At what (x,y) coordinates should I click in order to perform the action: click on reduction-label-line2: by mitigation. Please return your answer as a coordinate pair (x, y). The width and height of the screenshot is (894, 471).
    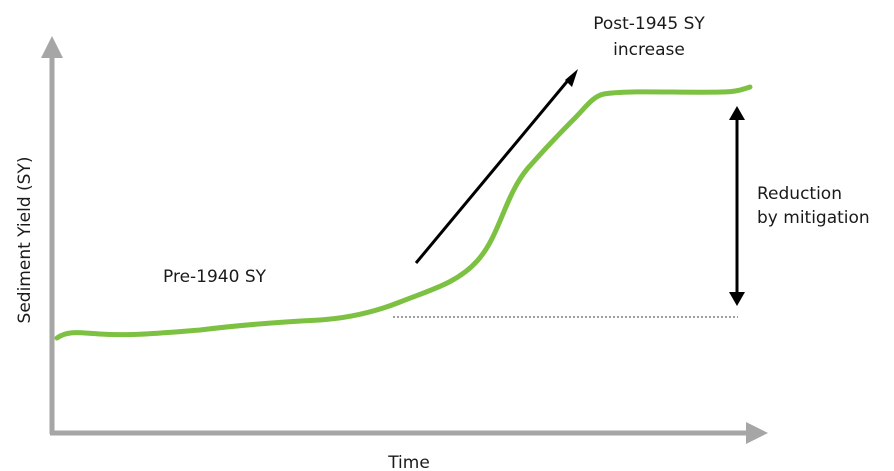
    Looking at the image, I should click on (813, 218).